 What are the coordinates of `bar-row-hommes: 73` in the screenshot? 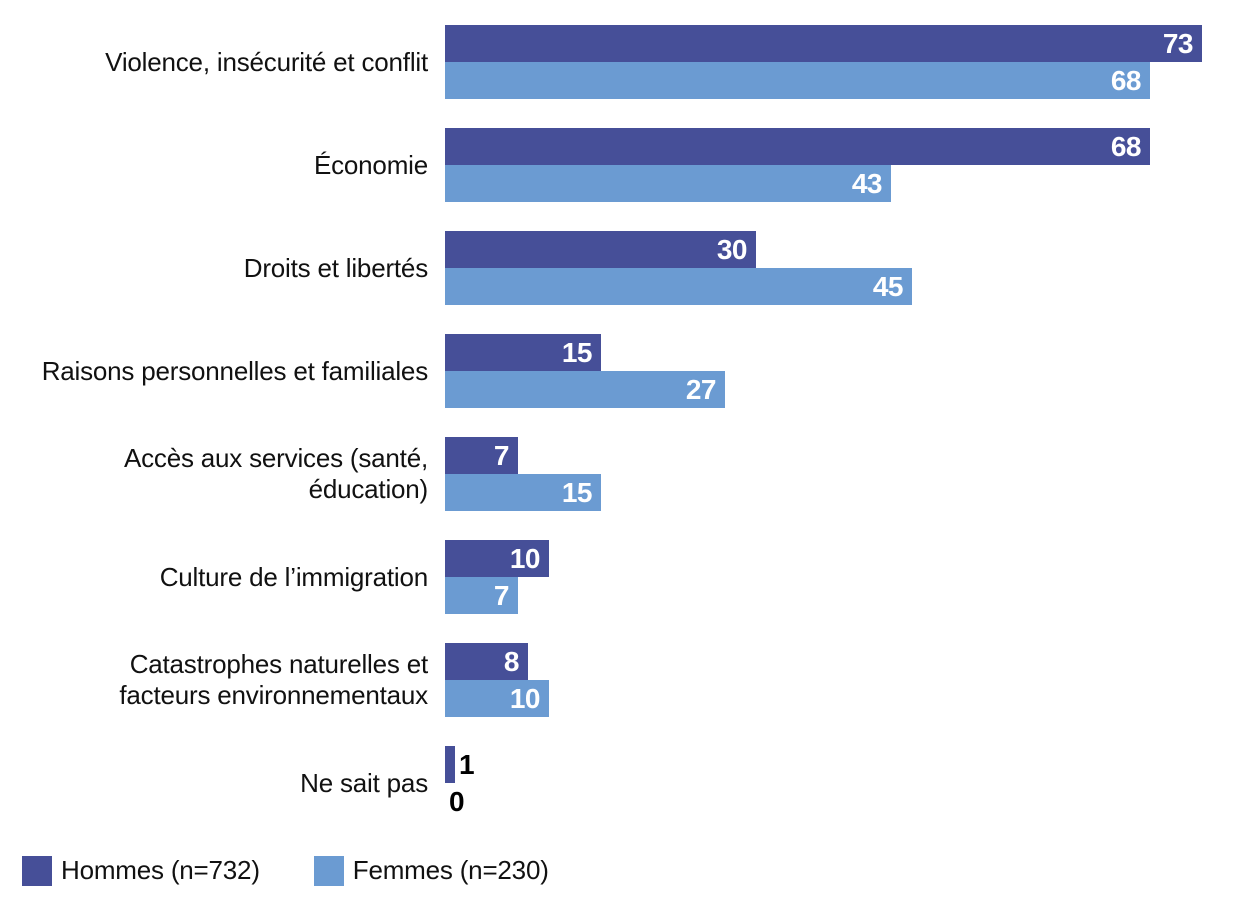 It's located at (852, 43).